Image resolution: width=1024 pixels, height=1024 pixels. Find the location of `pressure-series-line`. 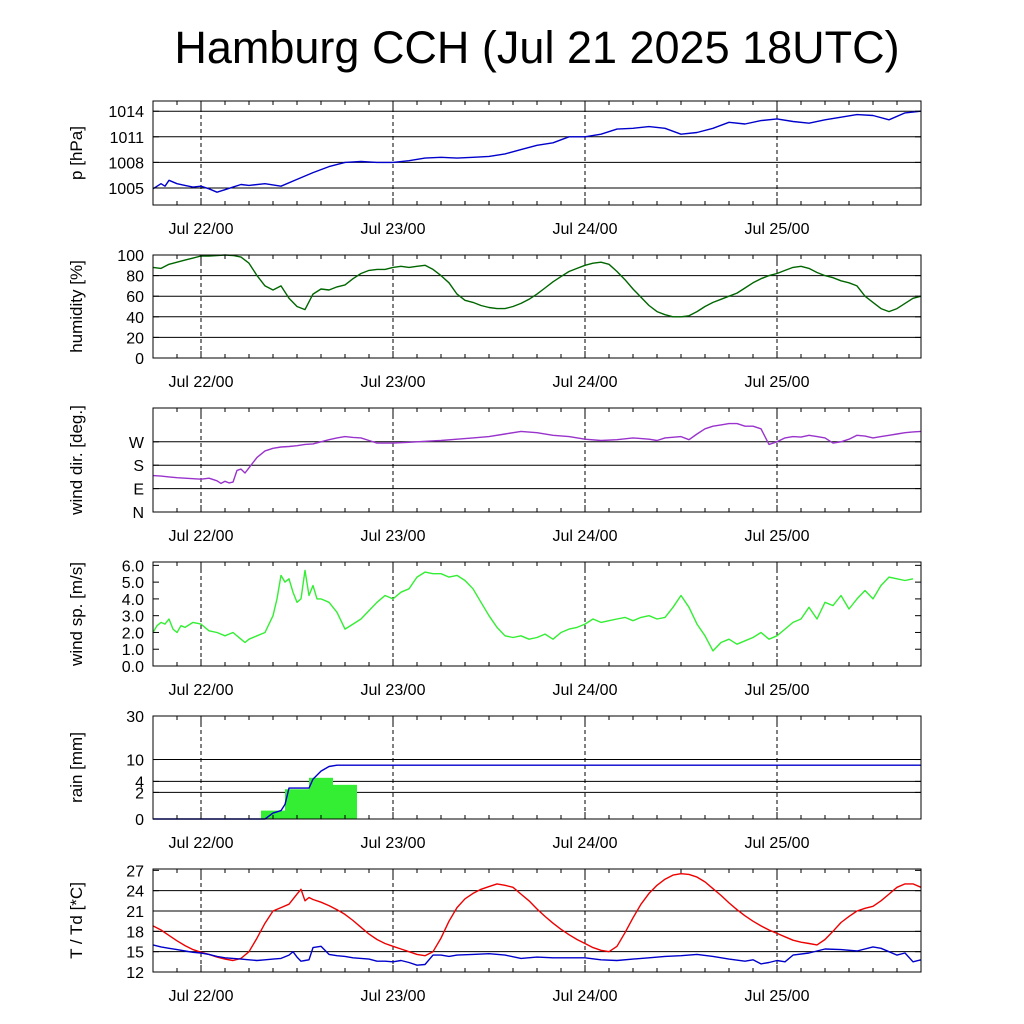

pressure-series-line is located at coordinates (537, 151).